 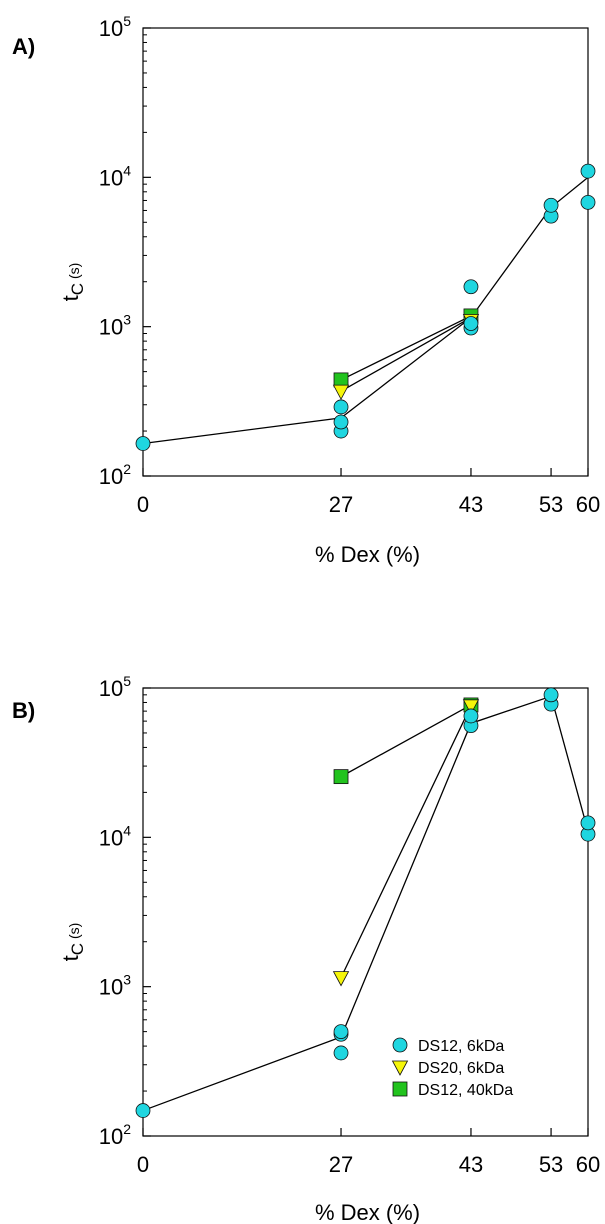 What do you see at coordinates (367, 1212) in the screenshot?
I see `panel-b-x-axis-title: % Dex (%)` at bounding box center [367, 1212].